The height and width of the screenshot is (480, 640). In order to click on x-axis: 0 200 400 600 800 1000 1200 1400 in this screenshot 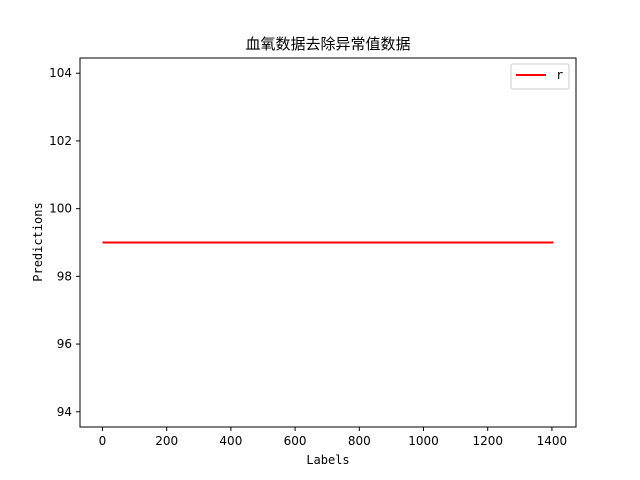, I will do `click(333, 437)`.